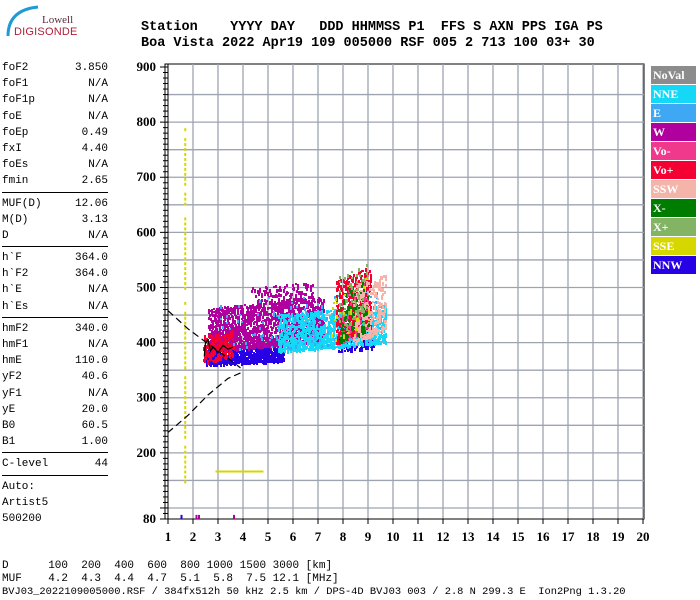  Describe the element at coordinates (94, 219) in the screenshot. I see `param-value: 3.13` at that location.